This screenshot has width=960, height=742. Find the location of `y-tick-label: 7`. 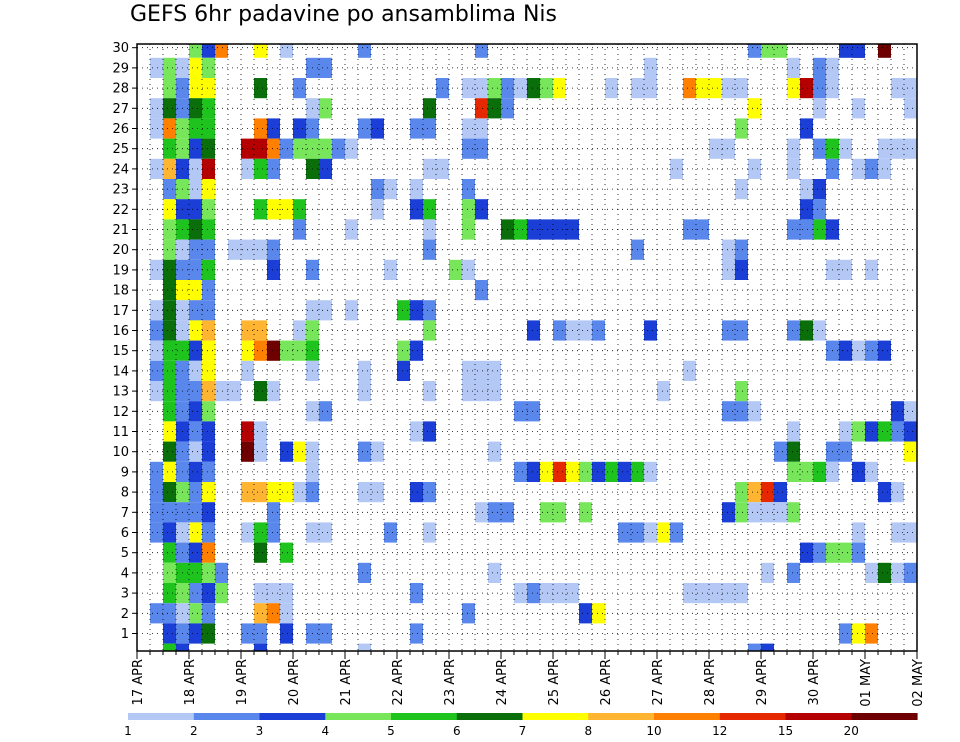

y-tick-label: 7 is located at coordinates (125, 513).